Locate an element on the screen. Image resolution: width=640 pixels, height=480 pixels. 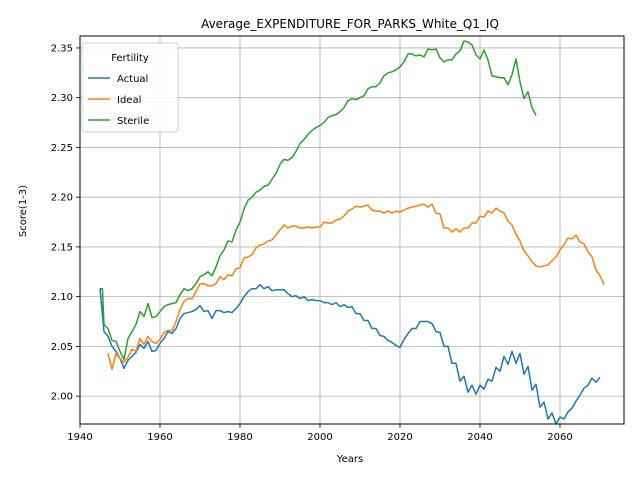
x-axis: 1940 1960 1980 2000 2020 2040 2060 is located at coordinates (320, 433).